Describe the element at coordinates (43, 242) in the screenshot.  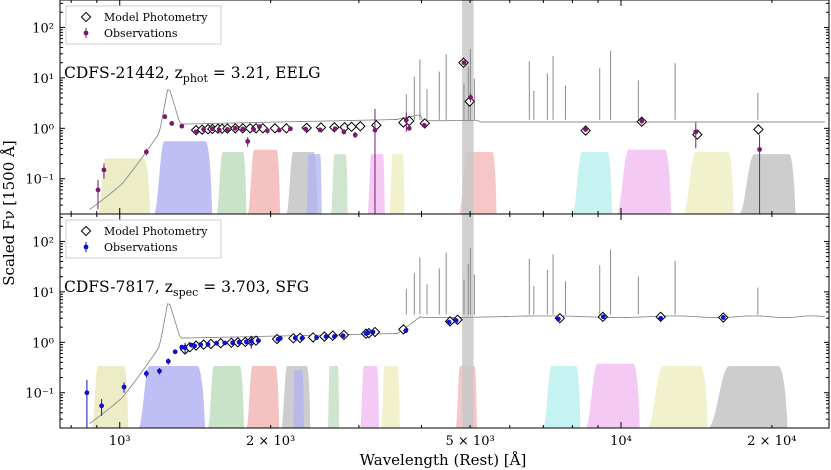
I see `y-tick-label: 10²` at that location.